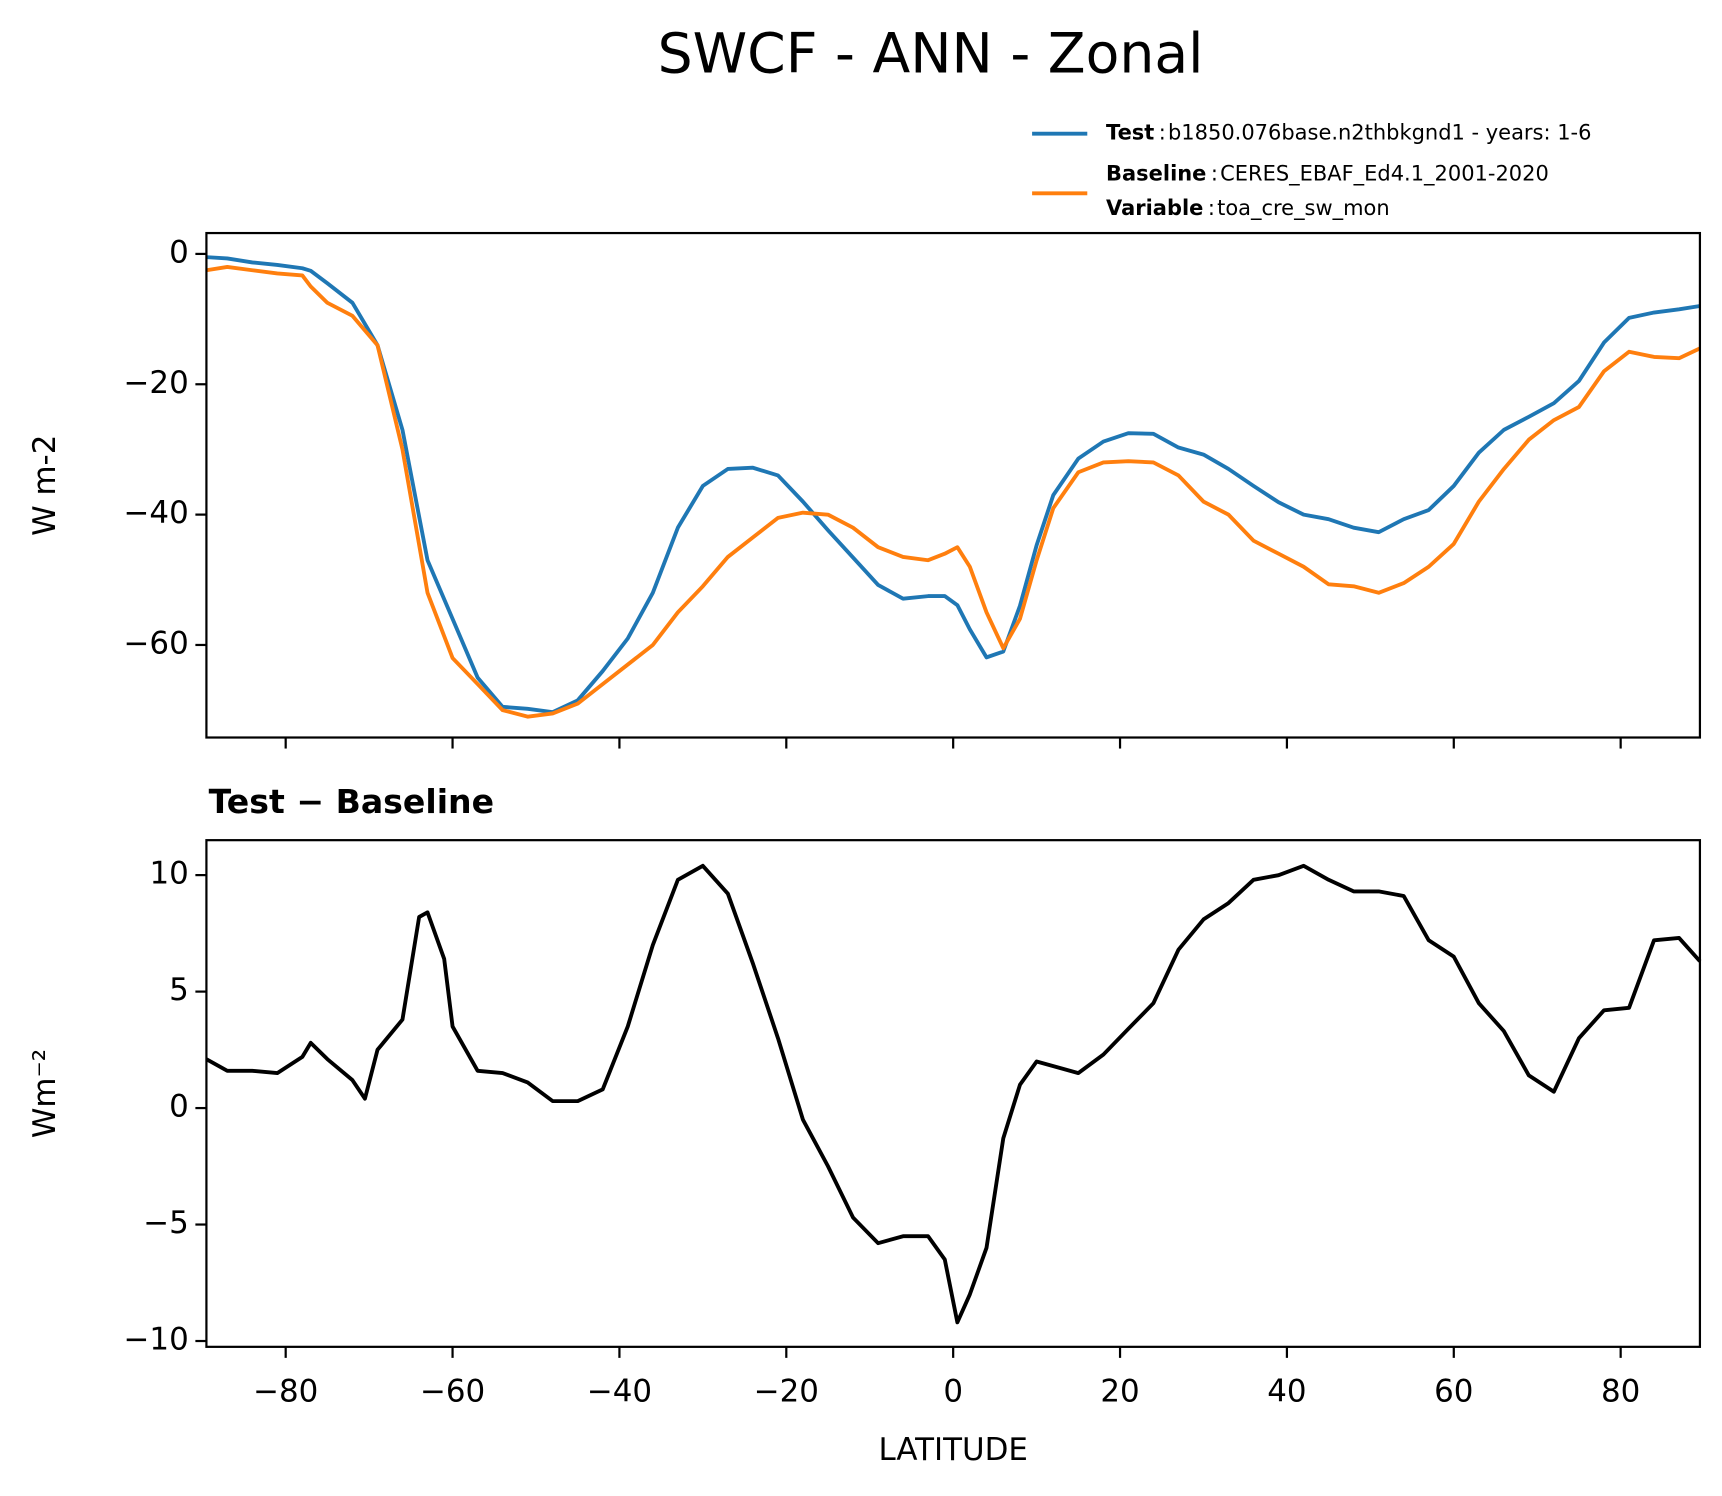 The height and width of the screenshot is (1496, 1722). What do you see at coordinates (1379, 133) in the screenshot?
I see `legend-description: b1850.076base.n2thbkgnd1 - years: 1-6` at bounding box center [1379, 133].